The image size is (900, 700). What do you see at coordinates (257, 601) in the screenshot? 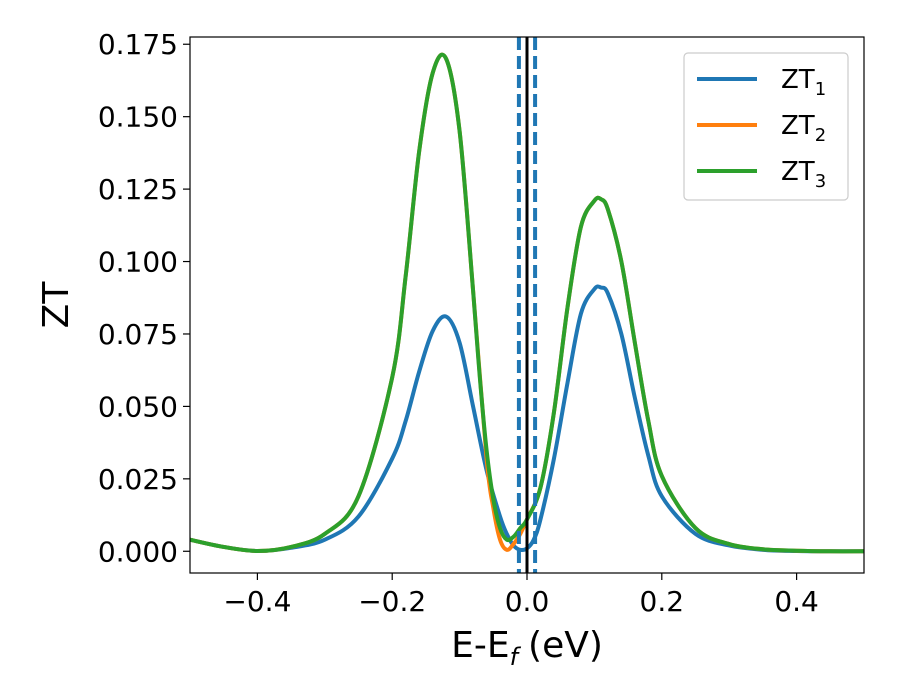
I see `x-tick-label: −0.4` at bounding box center [257, 601].